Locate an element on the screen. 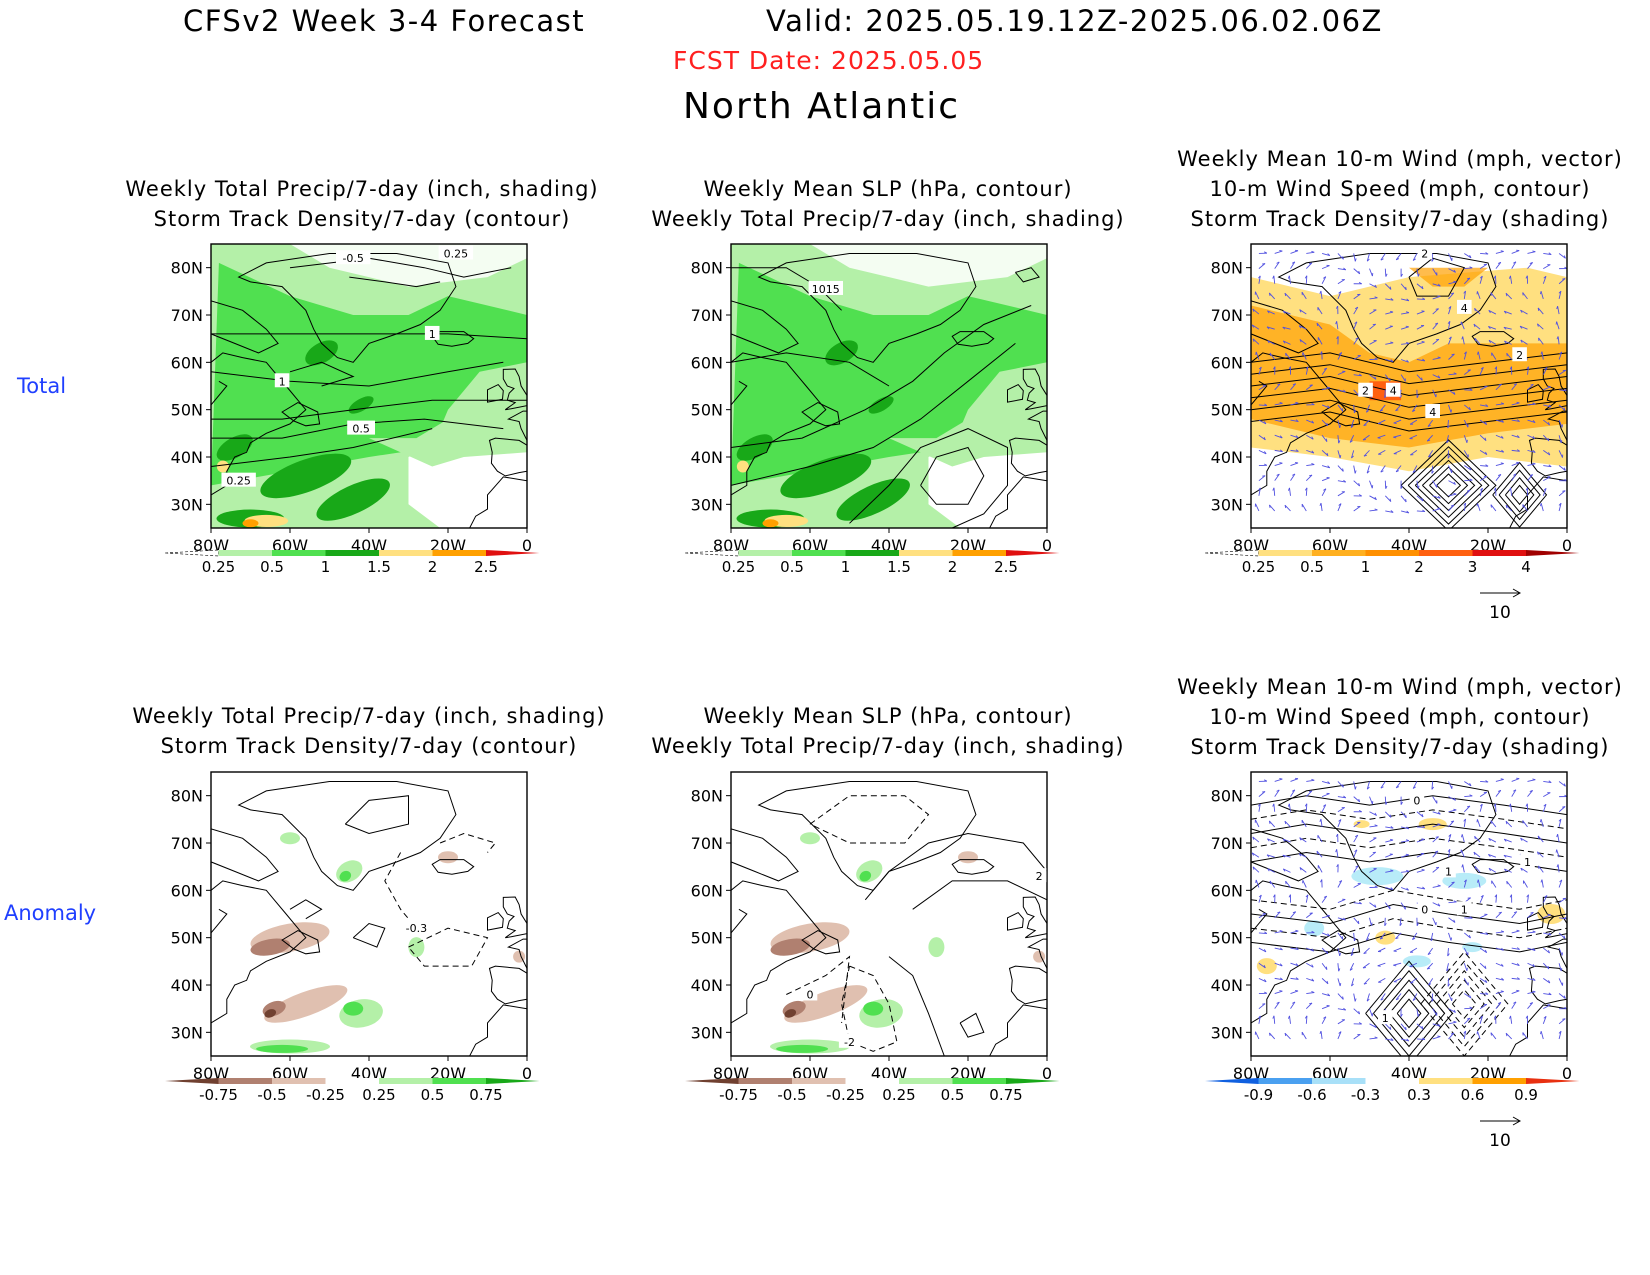 This screenshot has width=1650, height=1275. stdens-c7 is located at coordinates (322, 447).